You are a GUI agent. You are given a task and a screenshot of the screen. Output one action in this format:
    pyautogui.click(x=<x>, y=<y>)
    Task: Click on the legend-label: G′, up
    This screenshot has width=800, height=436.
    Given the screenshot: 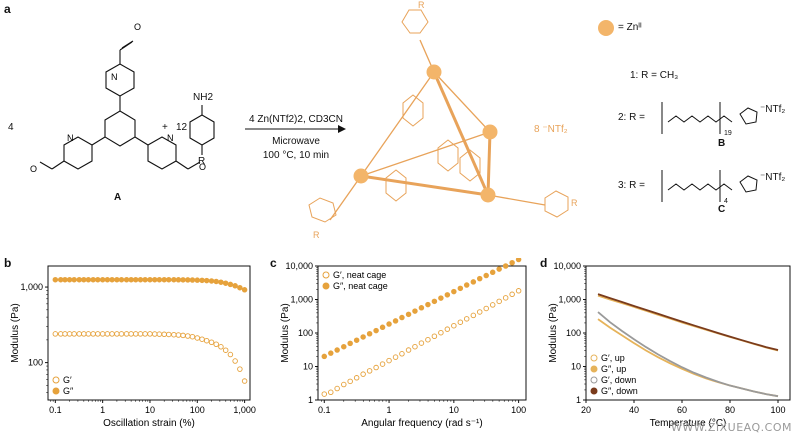 What is the action you would take?
    pyautogui.click(x=613, y=358)
    